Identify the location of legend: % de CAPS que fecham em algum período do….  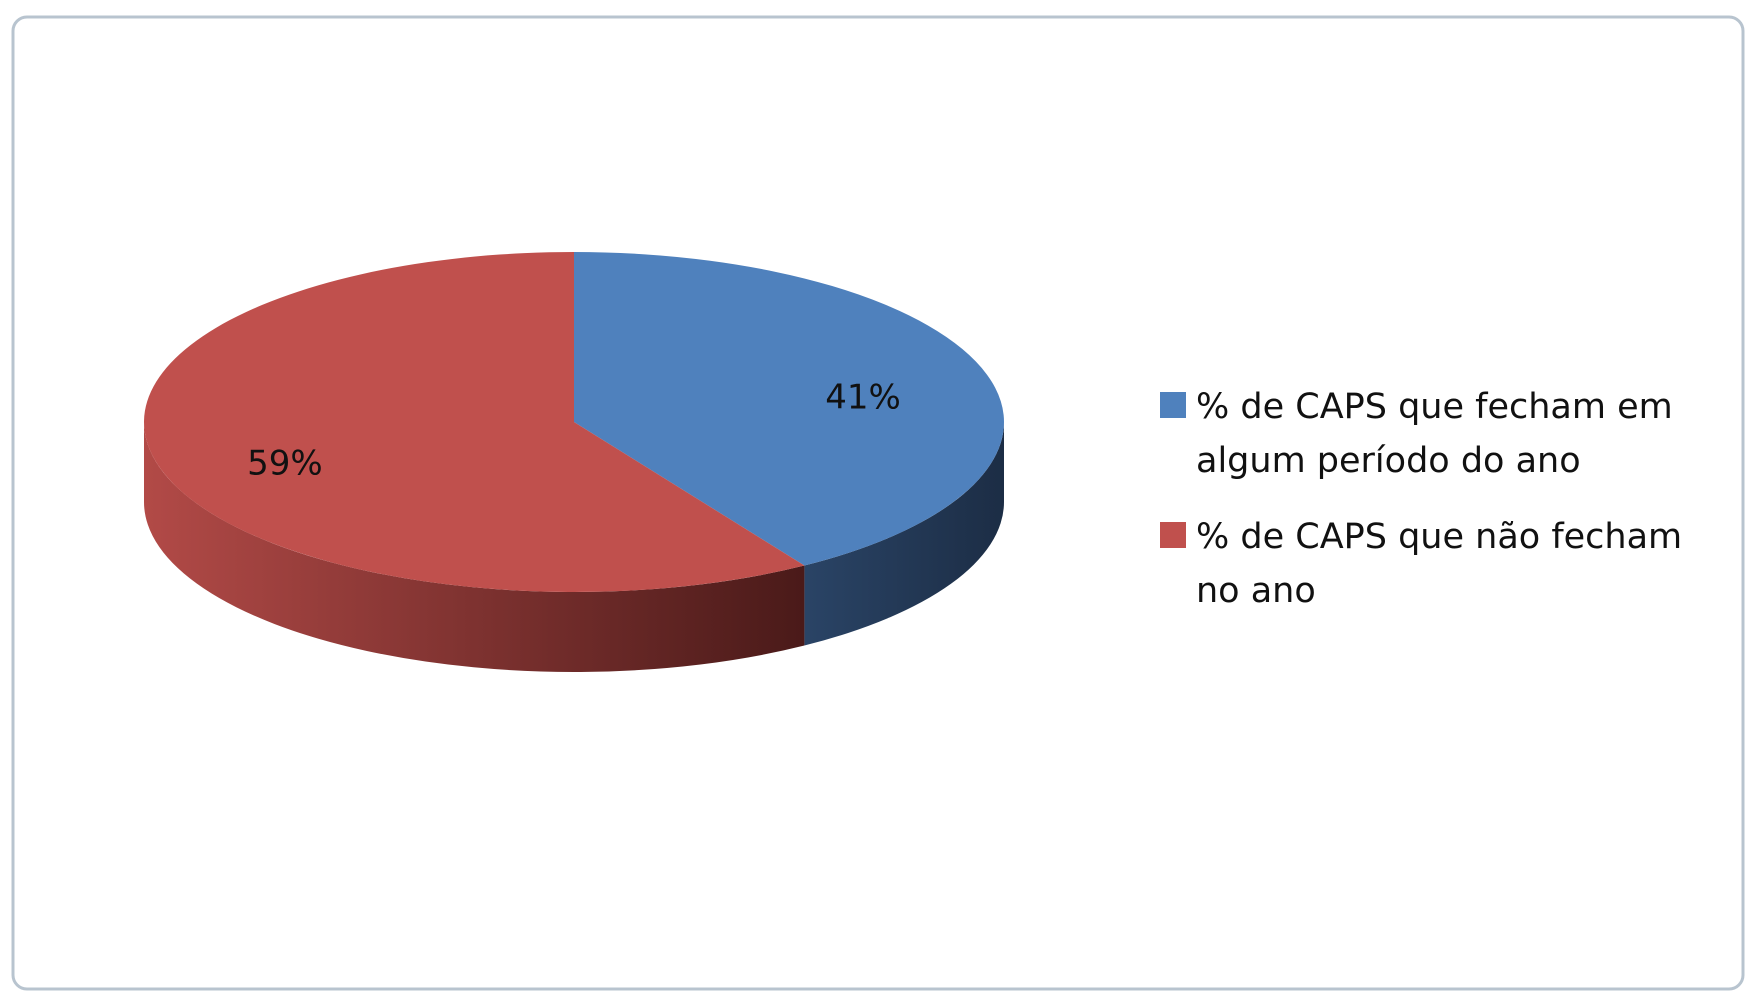
(1440, 510).